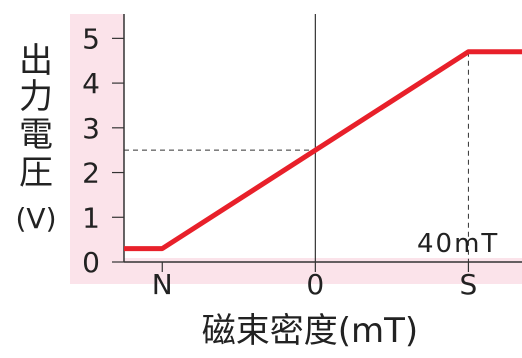 This screenshot has width=522, height=358. I want to click on y-tick-label: 0, so click(91, 262).